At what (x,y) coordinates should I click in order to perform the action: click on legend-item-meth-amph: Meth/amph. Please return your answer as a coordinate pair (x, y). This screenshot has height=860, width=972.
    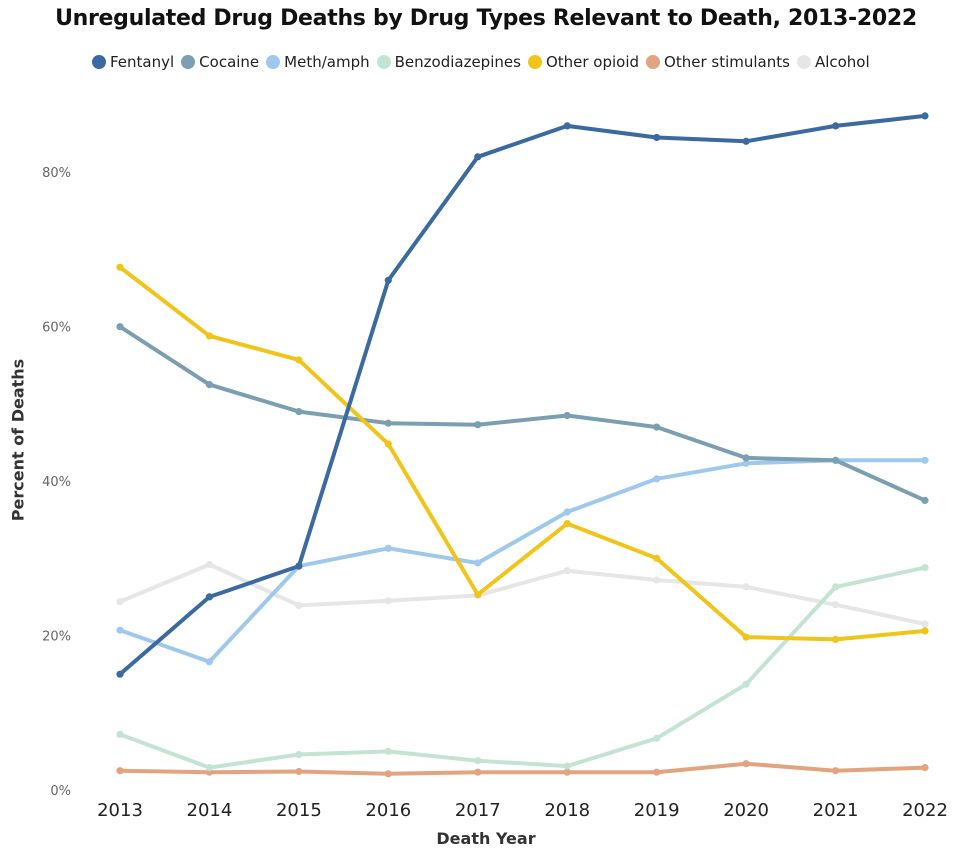
    Looking at the image, I should click on (318, 62).